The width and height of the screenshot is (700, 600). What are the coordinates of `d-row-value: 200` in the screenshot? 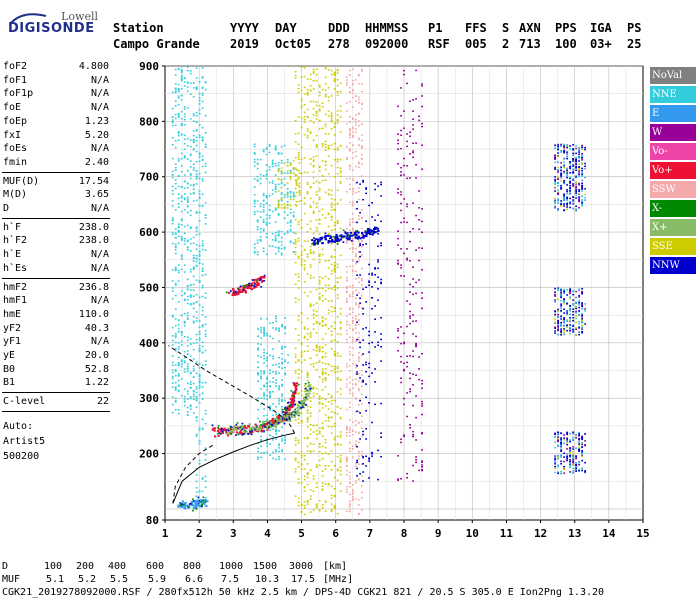 It's located at (85, 566).